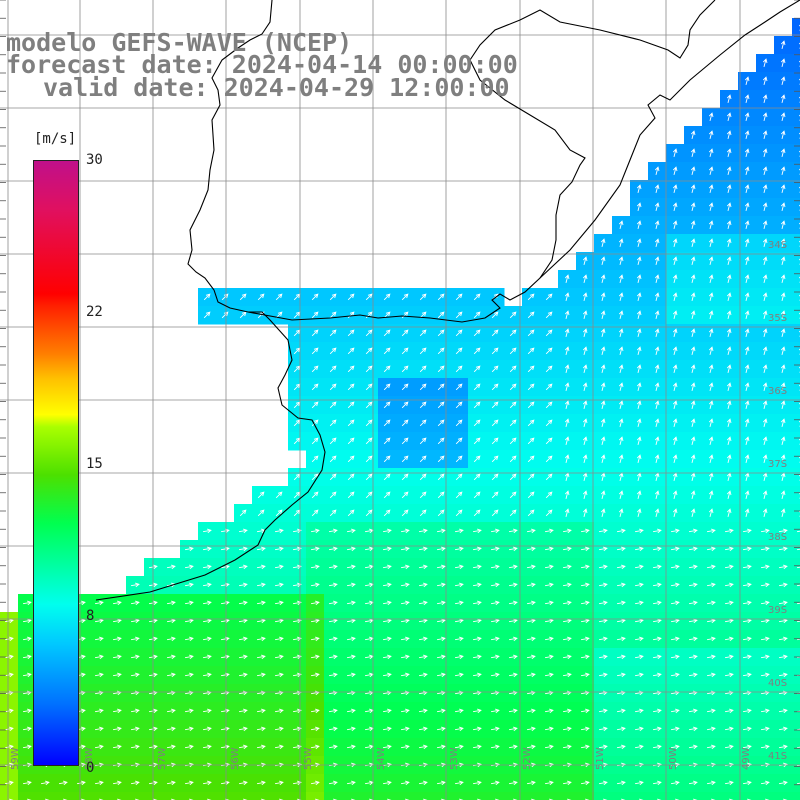 This screenshot has width=800, height=800. What do you see at coordinates (777, 391) in the screenshot?
I see `lat-label: 36S` at bounding box center [777, 391].